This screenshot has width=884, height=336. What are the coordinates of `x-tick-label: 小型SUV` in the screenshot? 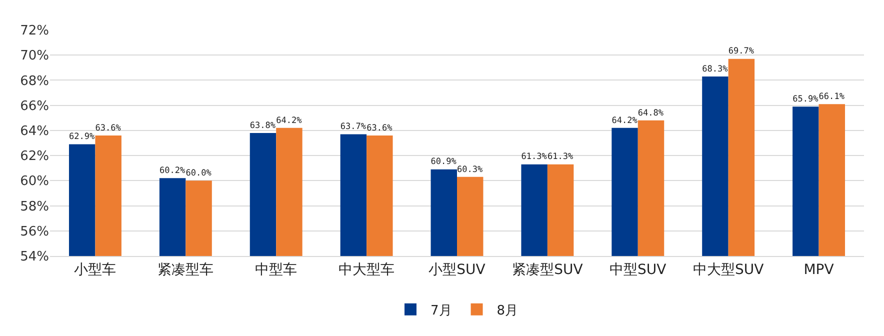 It's located at (457, 270).